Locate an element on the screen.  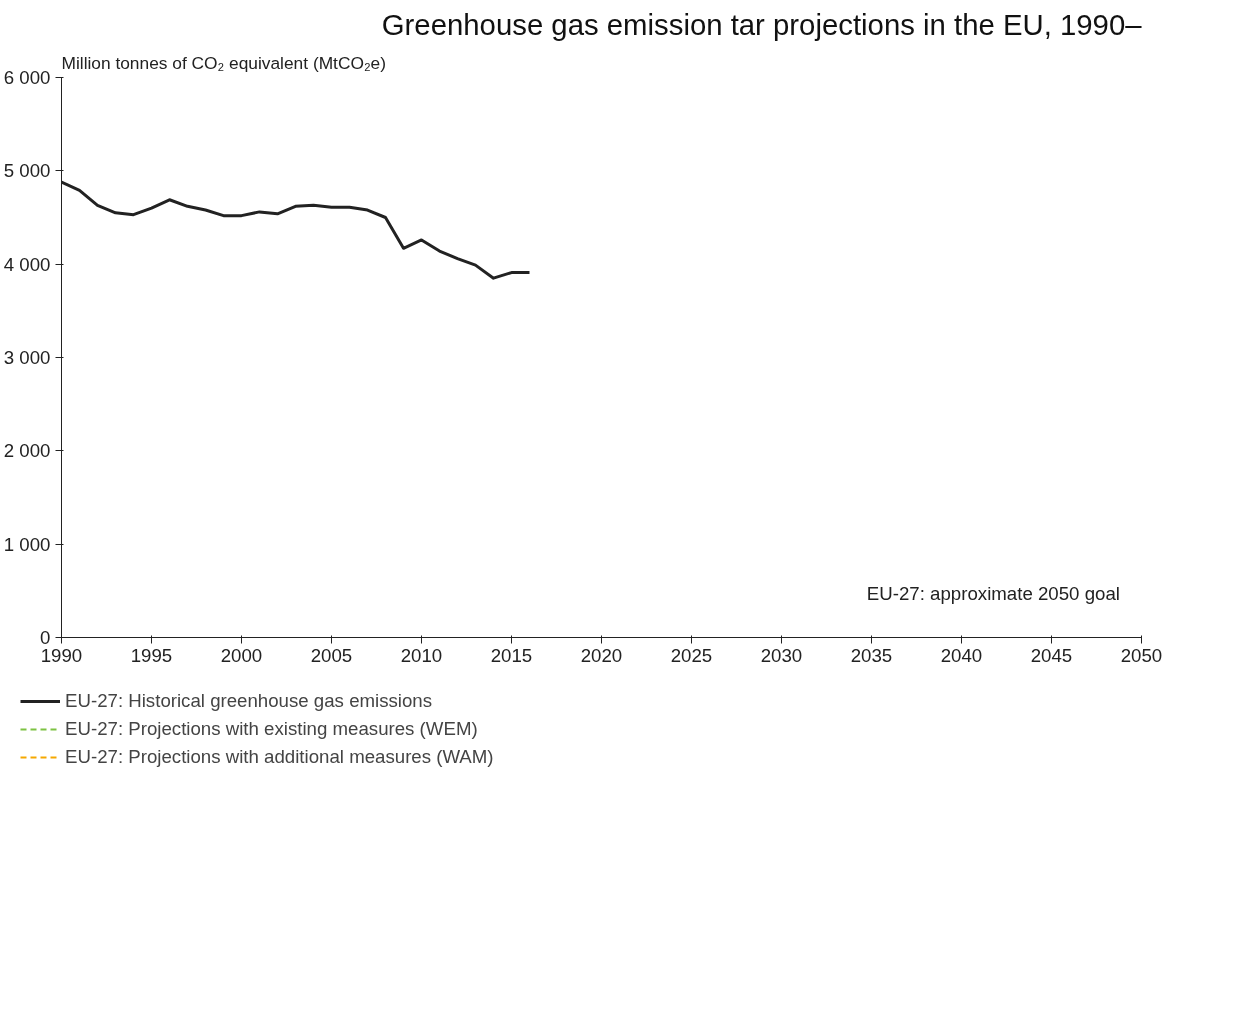
x-tick-label: 2005 is located at coordinates (331, 655).